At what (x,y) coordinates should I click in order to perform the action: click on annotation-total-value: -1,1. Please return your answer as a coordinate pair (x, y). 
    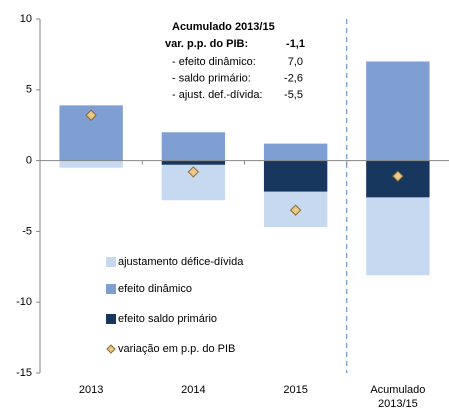
    Looking at the image, I should click on (295, 44).